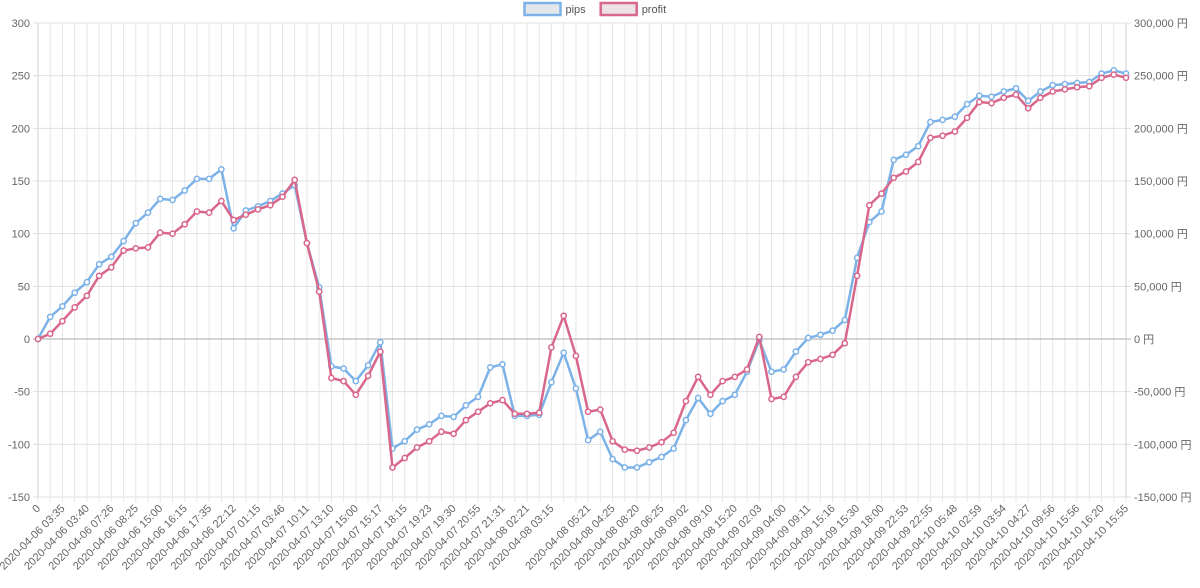 The height and width of the screenshot is (588, 1200). What do you see at coordinates (1161, 182) in the screenshot?
I see `y-right-tick-label: 150,000 円` at bounding box center [1161, 182].